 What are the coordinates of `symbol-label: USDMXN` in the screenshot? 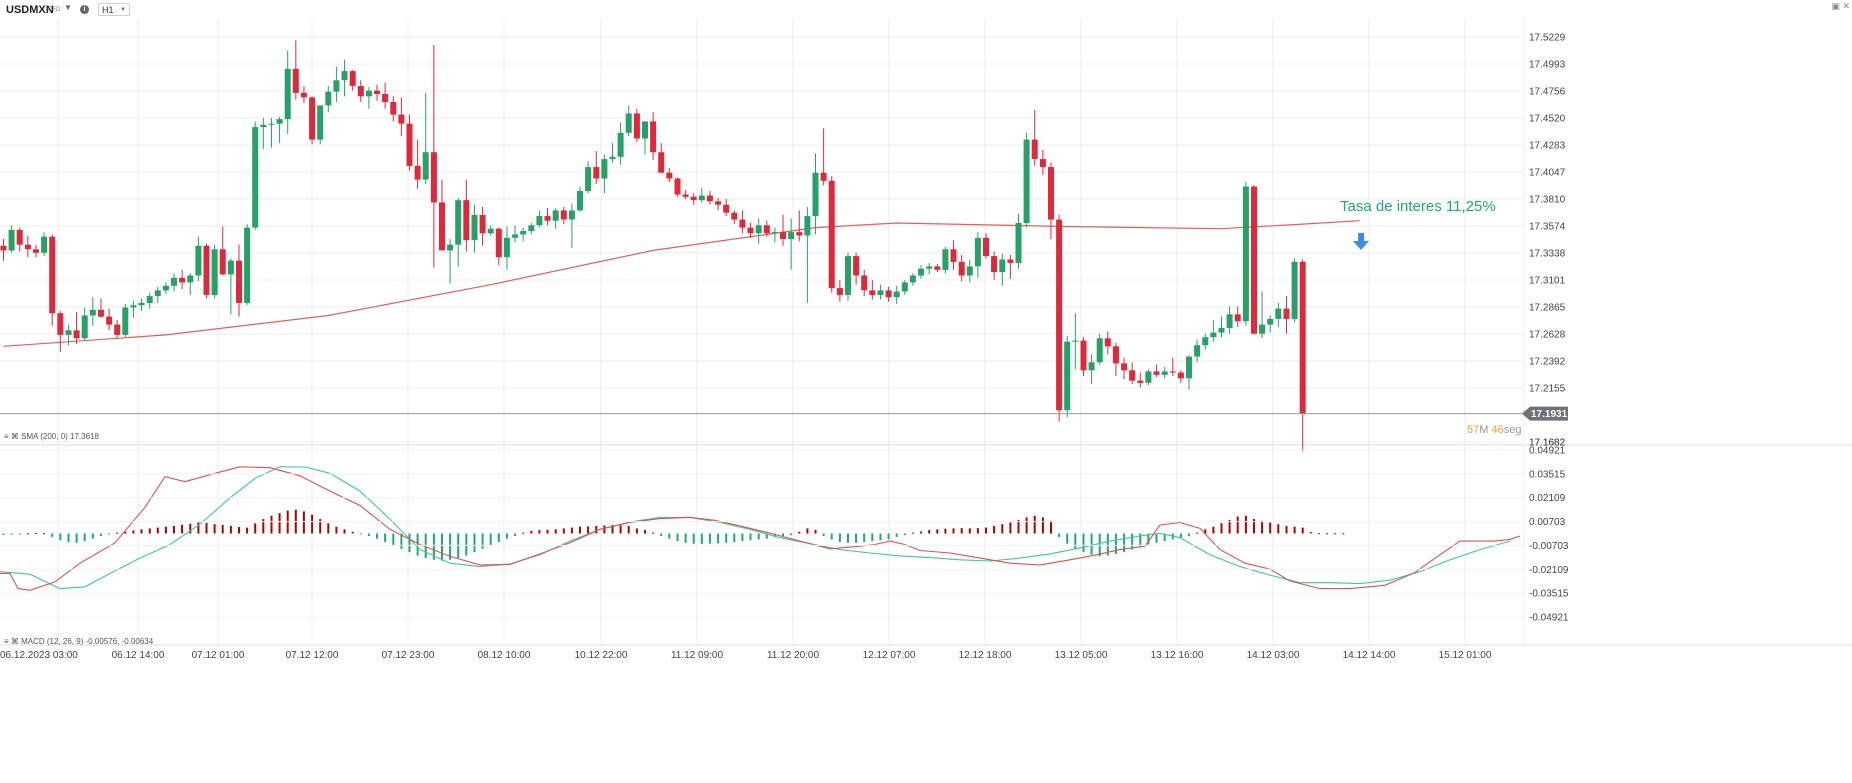 It's located at (30, 10).